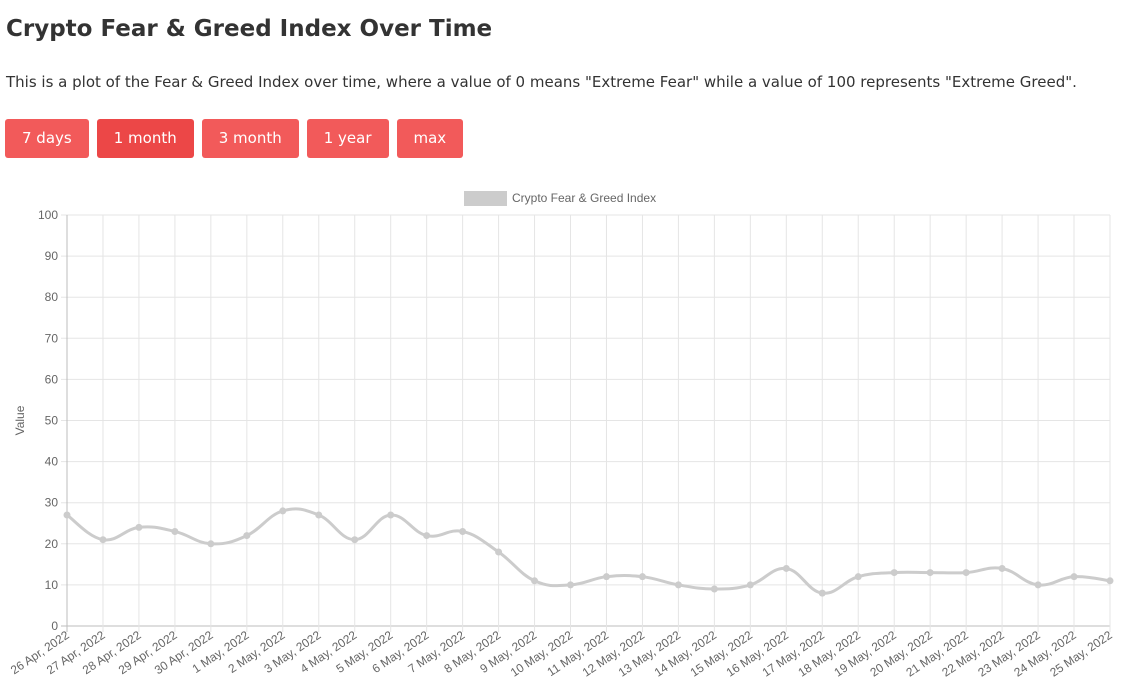  I want to click on range-button-1-month: 1 month, so click(145, 138).